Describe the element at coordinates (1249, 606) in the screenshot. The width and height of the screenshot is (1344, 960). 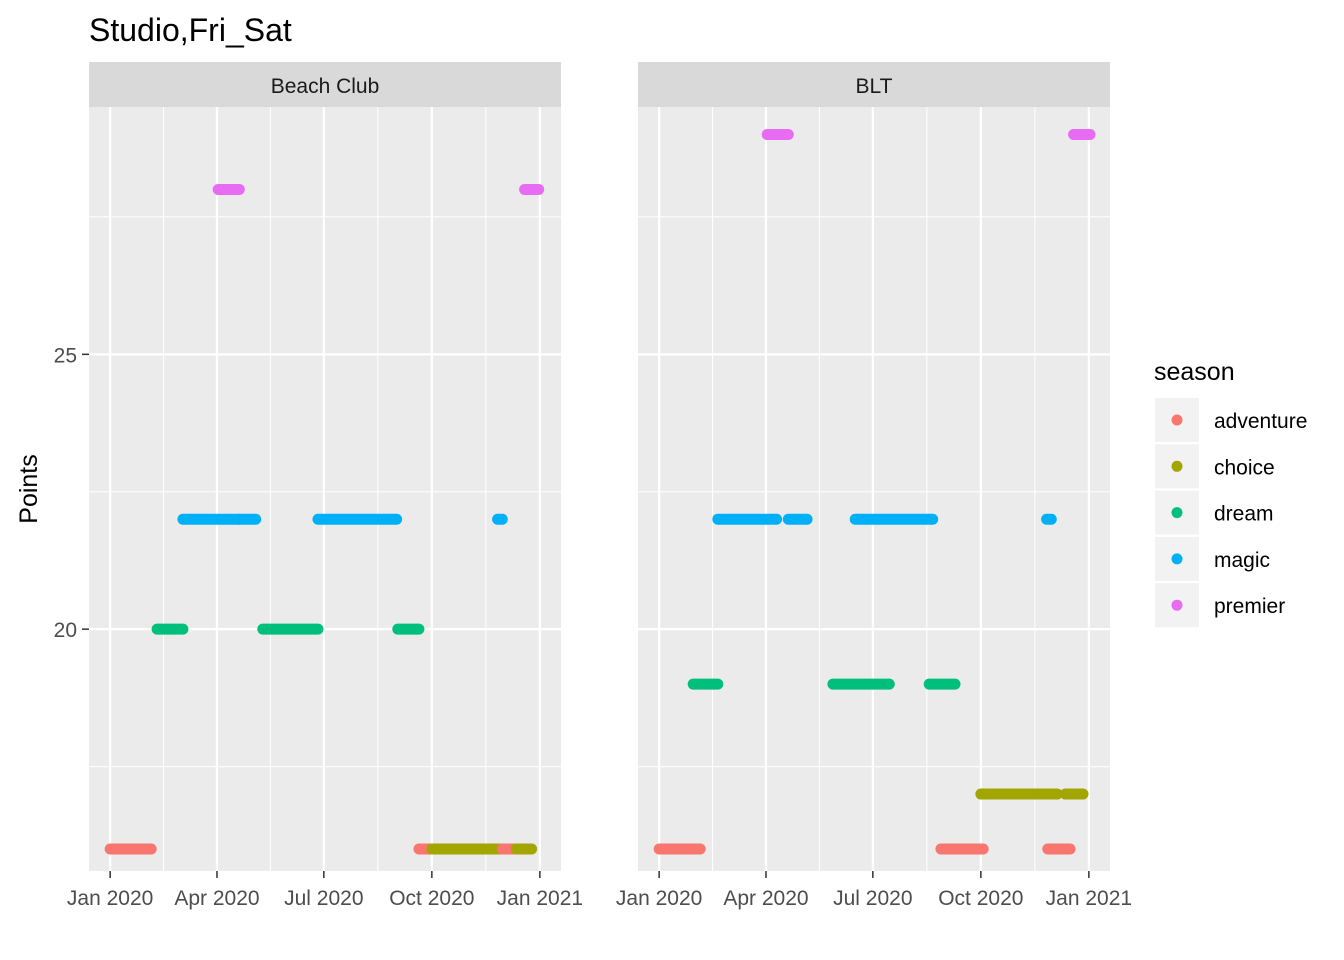
I see `legend-label: premier` at that location.